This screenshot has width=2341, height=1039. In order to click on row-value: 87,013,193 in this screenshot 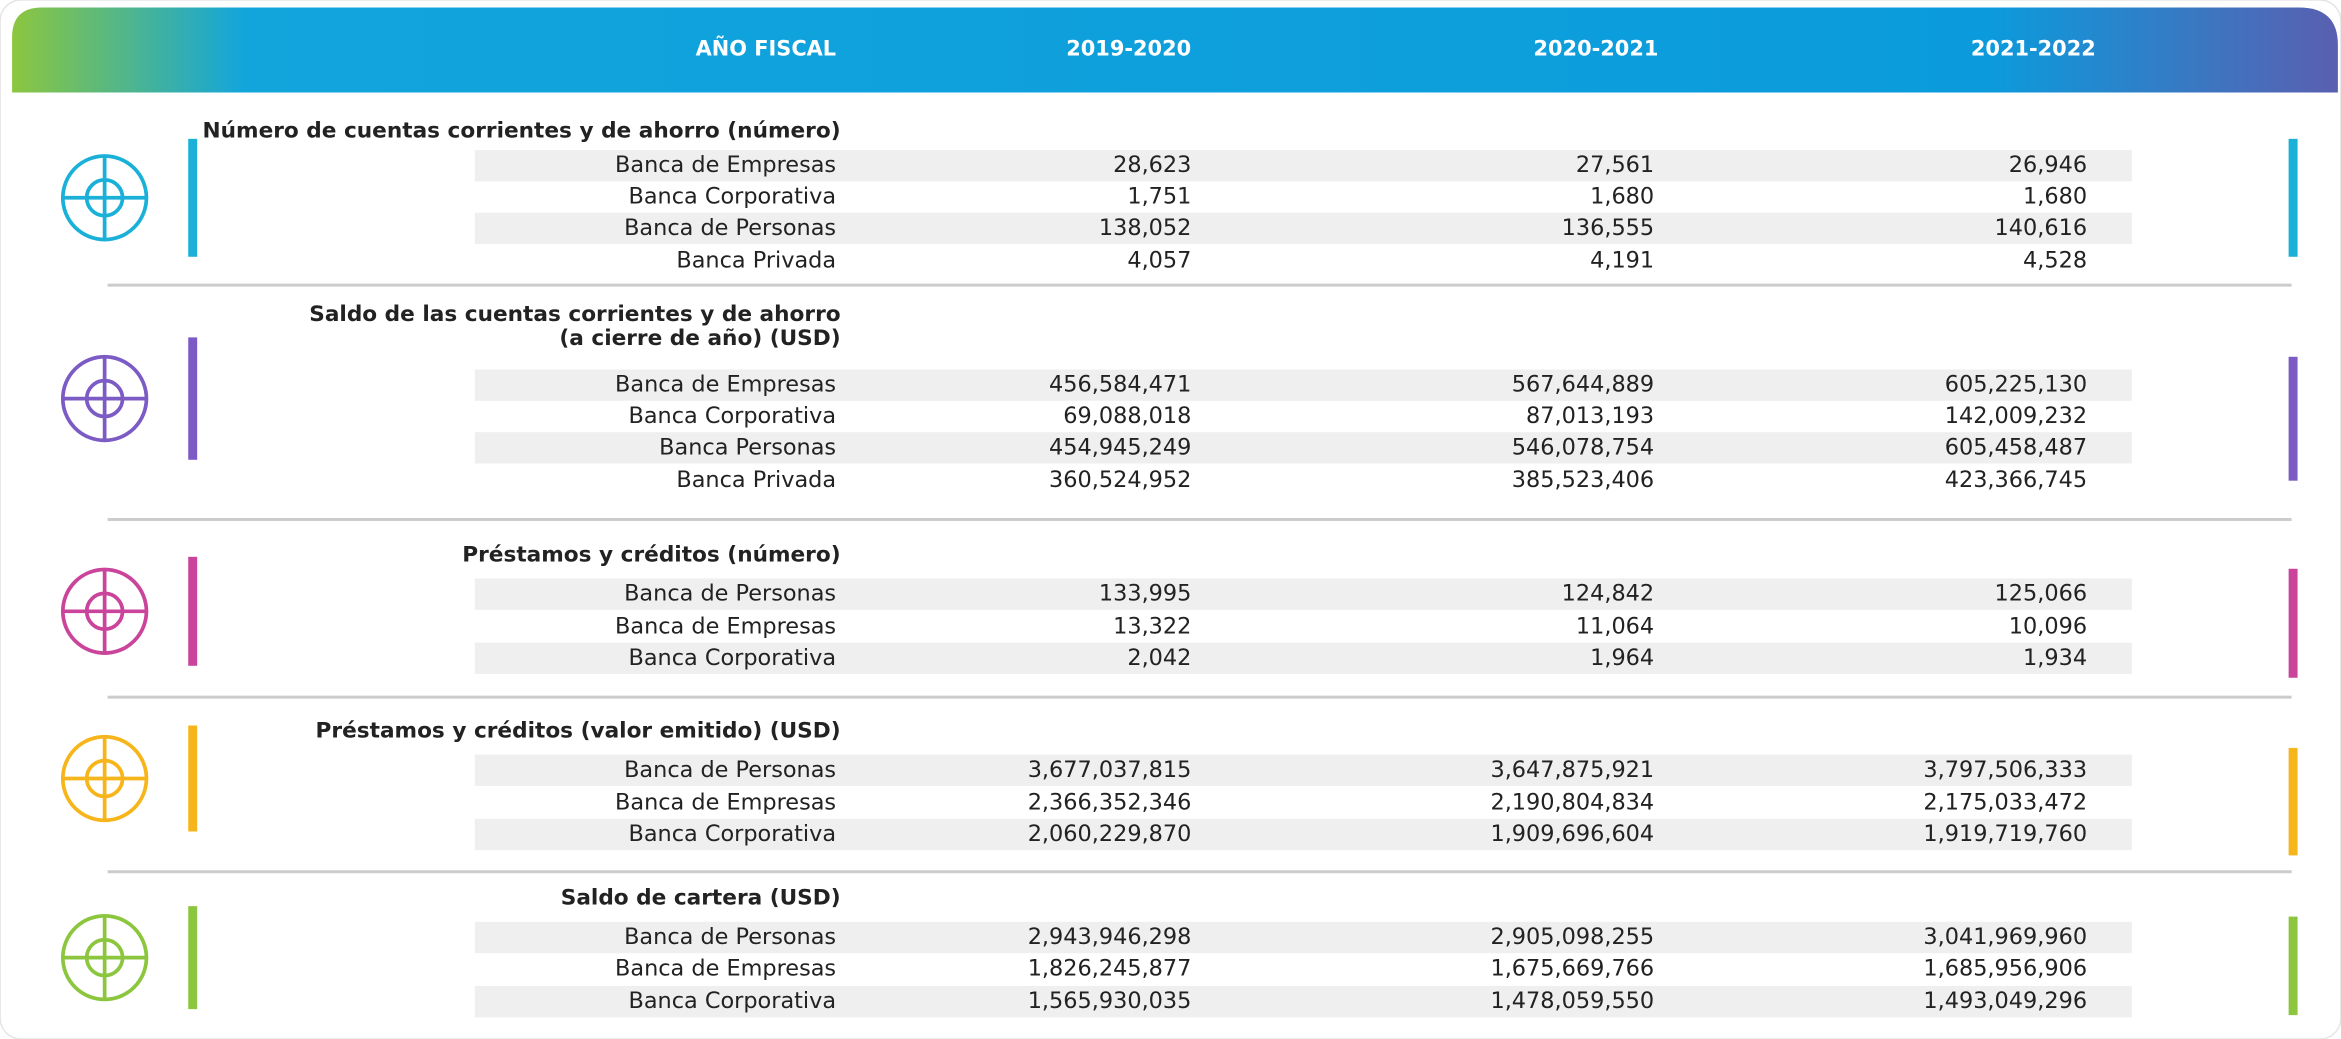, I will do `click(1590, 416)`.